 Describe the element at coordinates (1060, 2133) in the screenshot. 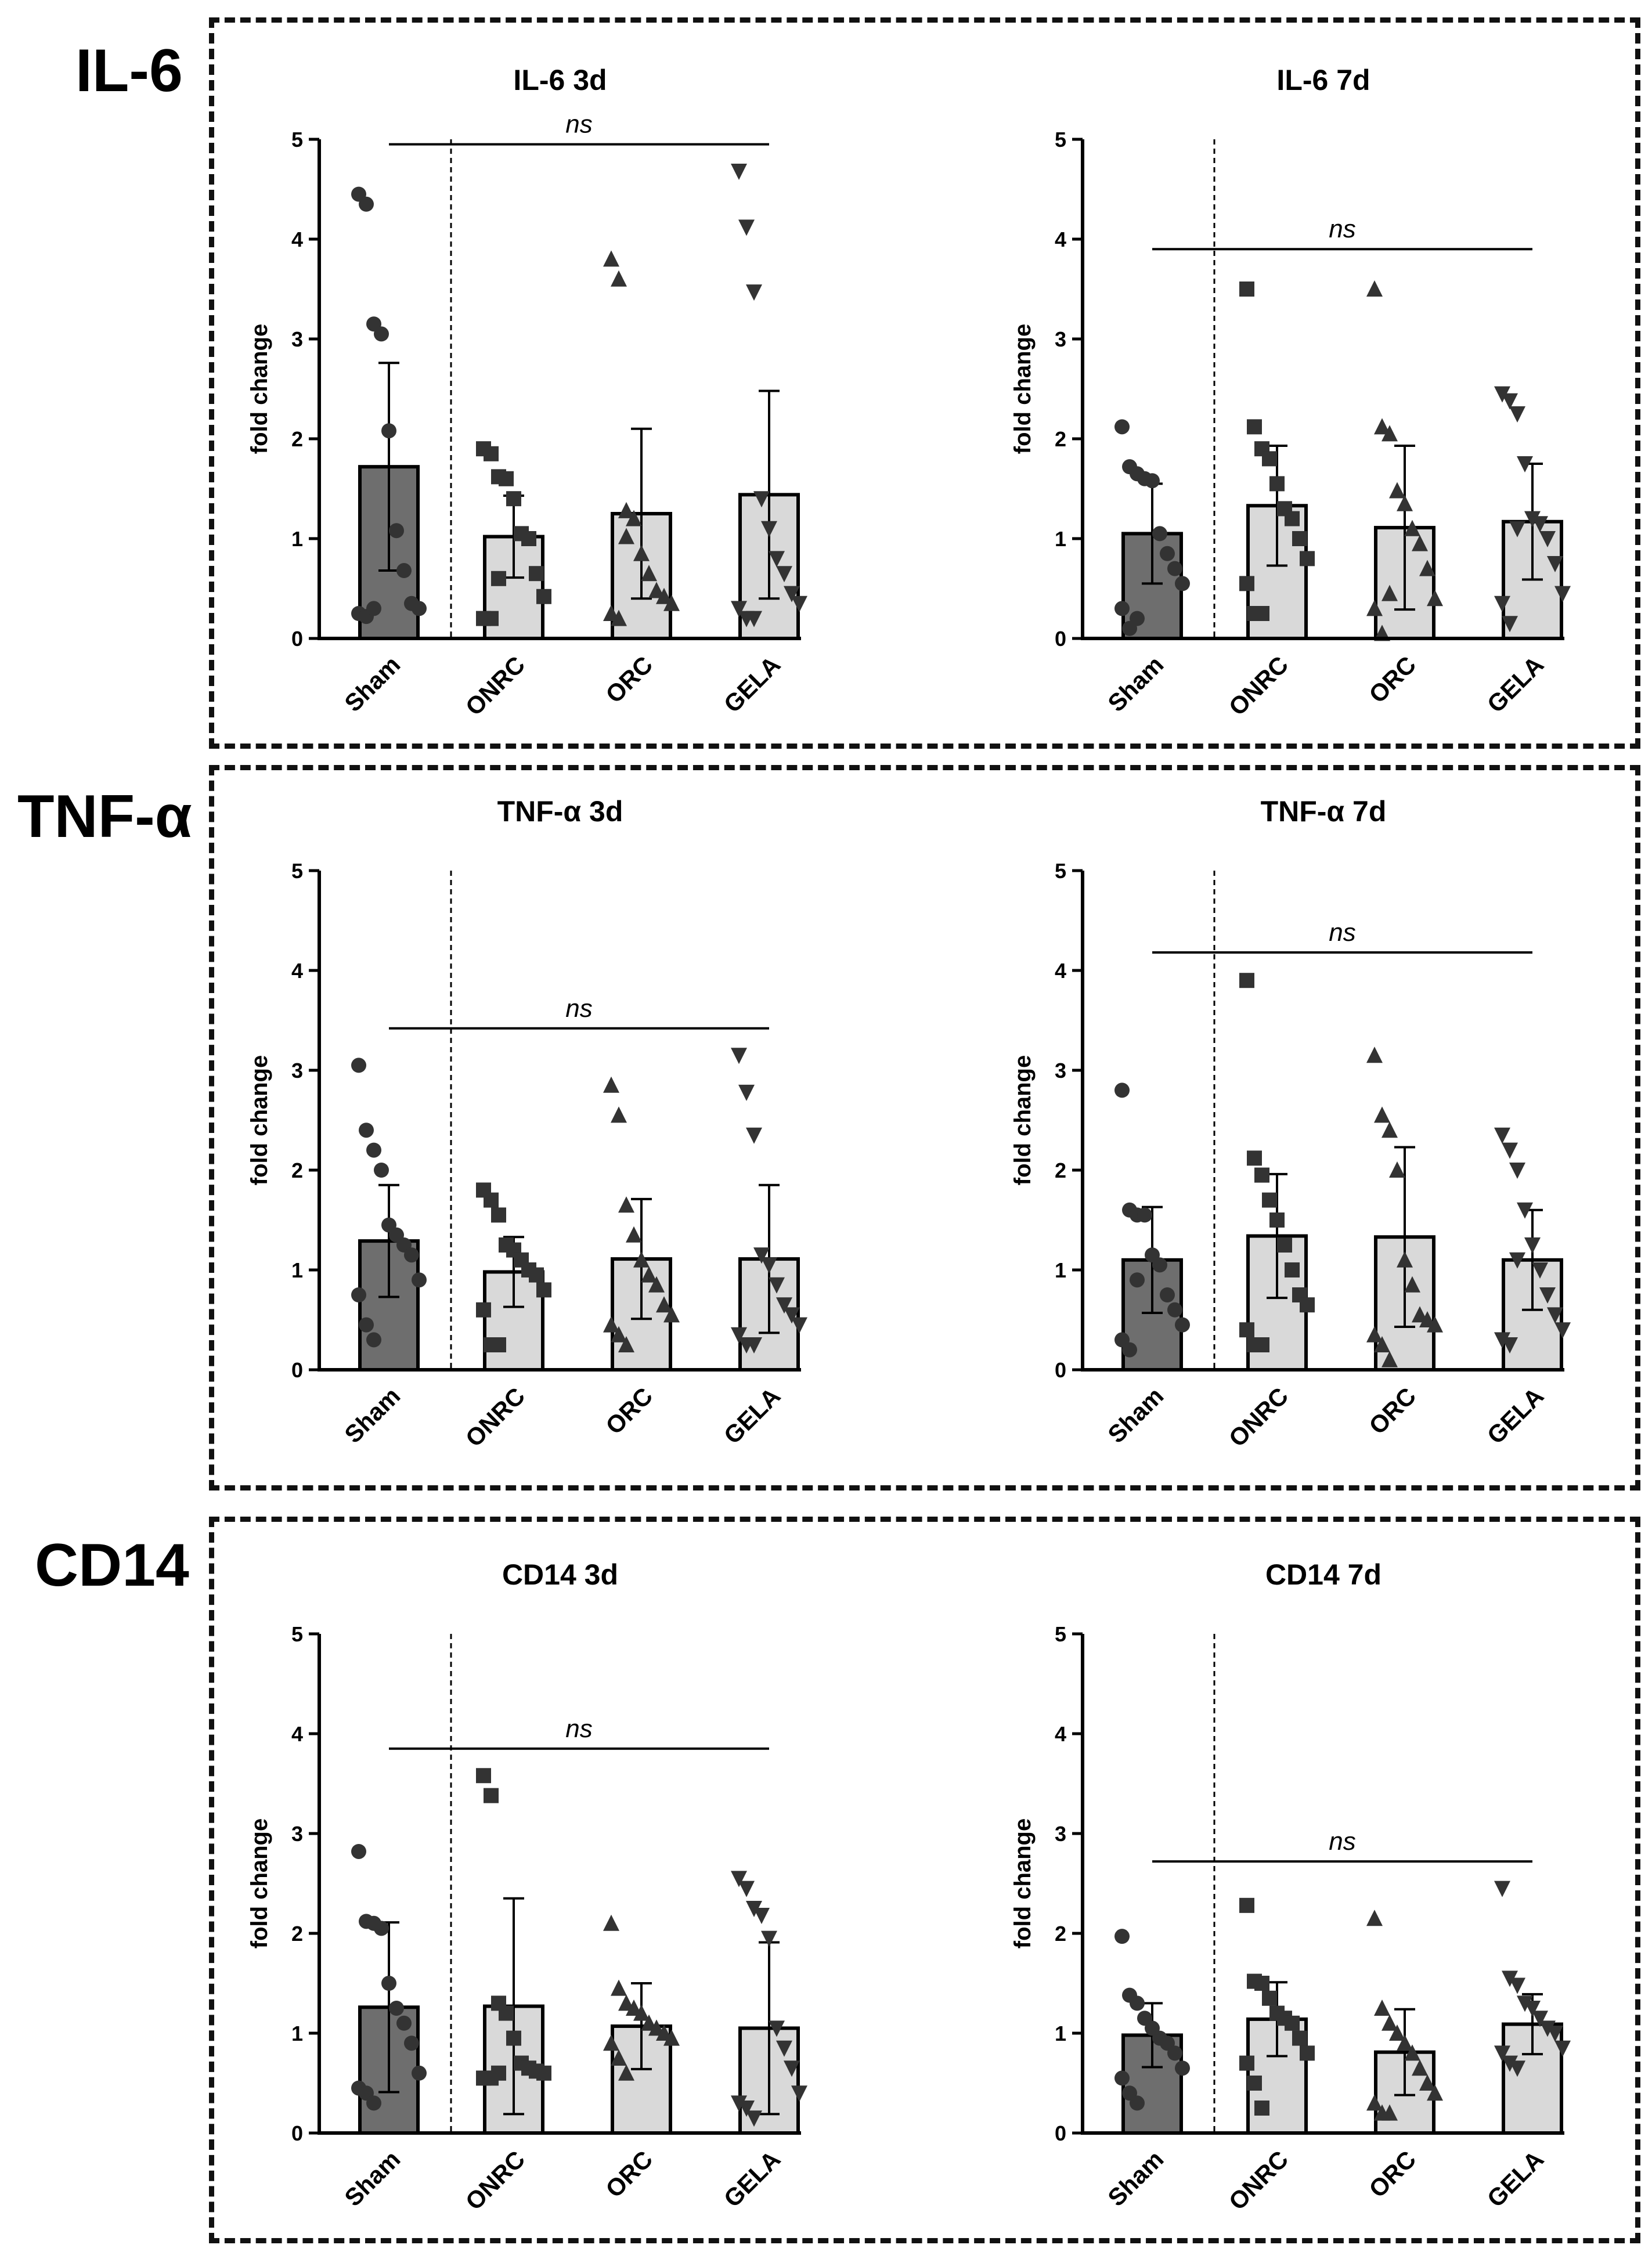

I see `y-tick-label: 0` at that location.